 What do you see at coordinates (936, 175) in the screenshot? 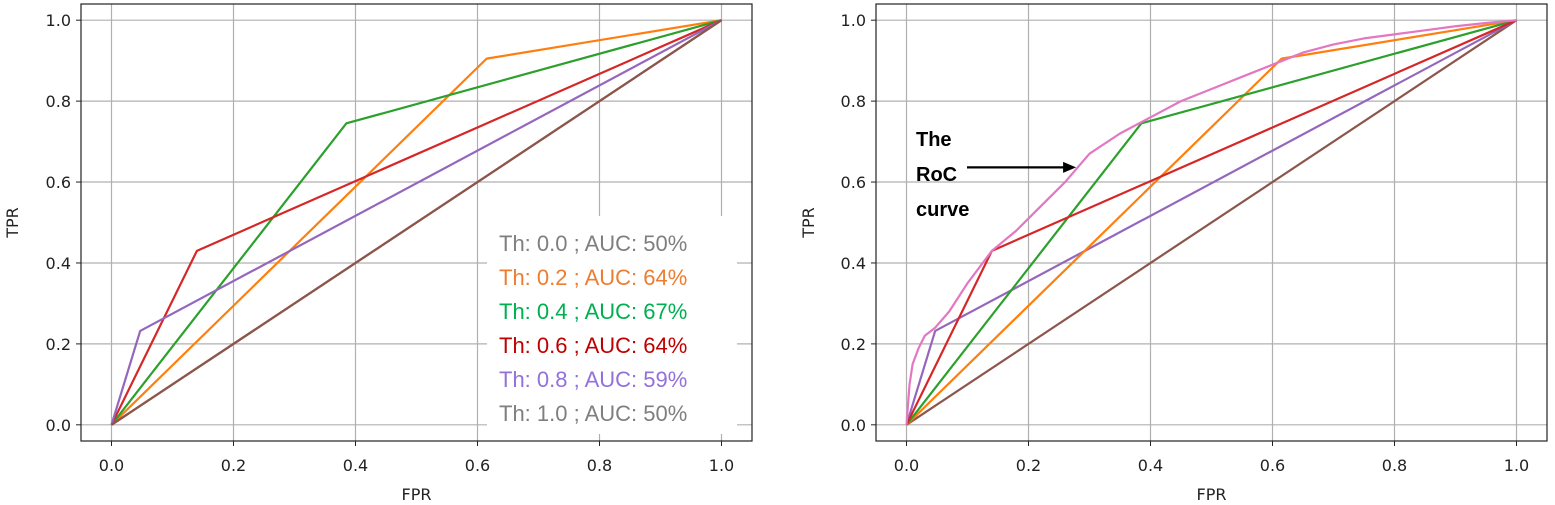
I see `annotation-line-1: RoC` at bounding box center [936, 175].